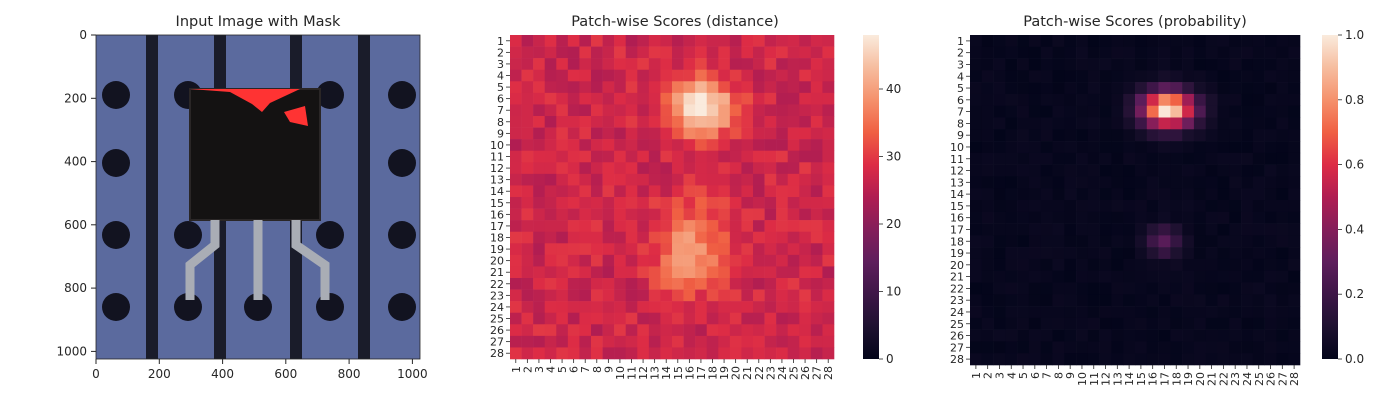 The height and width of the screenshot is (400, 1400). What do you see at coordinates (1176, 379) in the screenshot?
I see `x-tick-label: 18` at bounding box center [1176, 379].